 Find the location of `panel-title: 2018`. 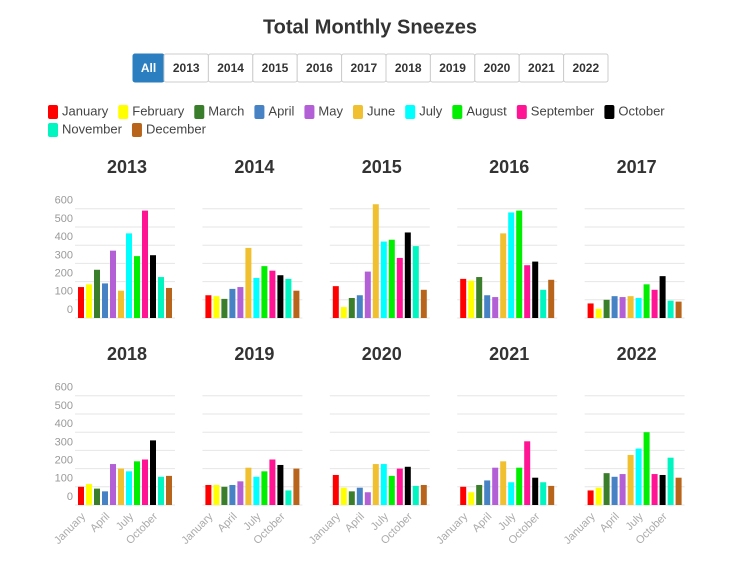

panel-title: 2018 is located at coordinates (127, 354).